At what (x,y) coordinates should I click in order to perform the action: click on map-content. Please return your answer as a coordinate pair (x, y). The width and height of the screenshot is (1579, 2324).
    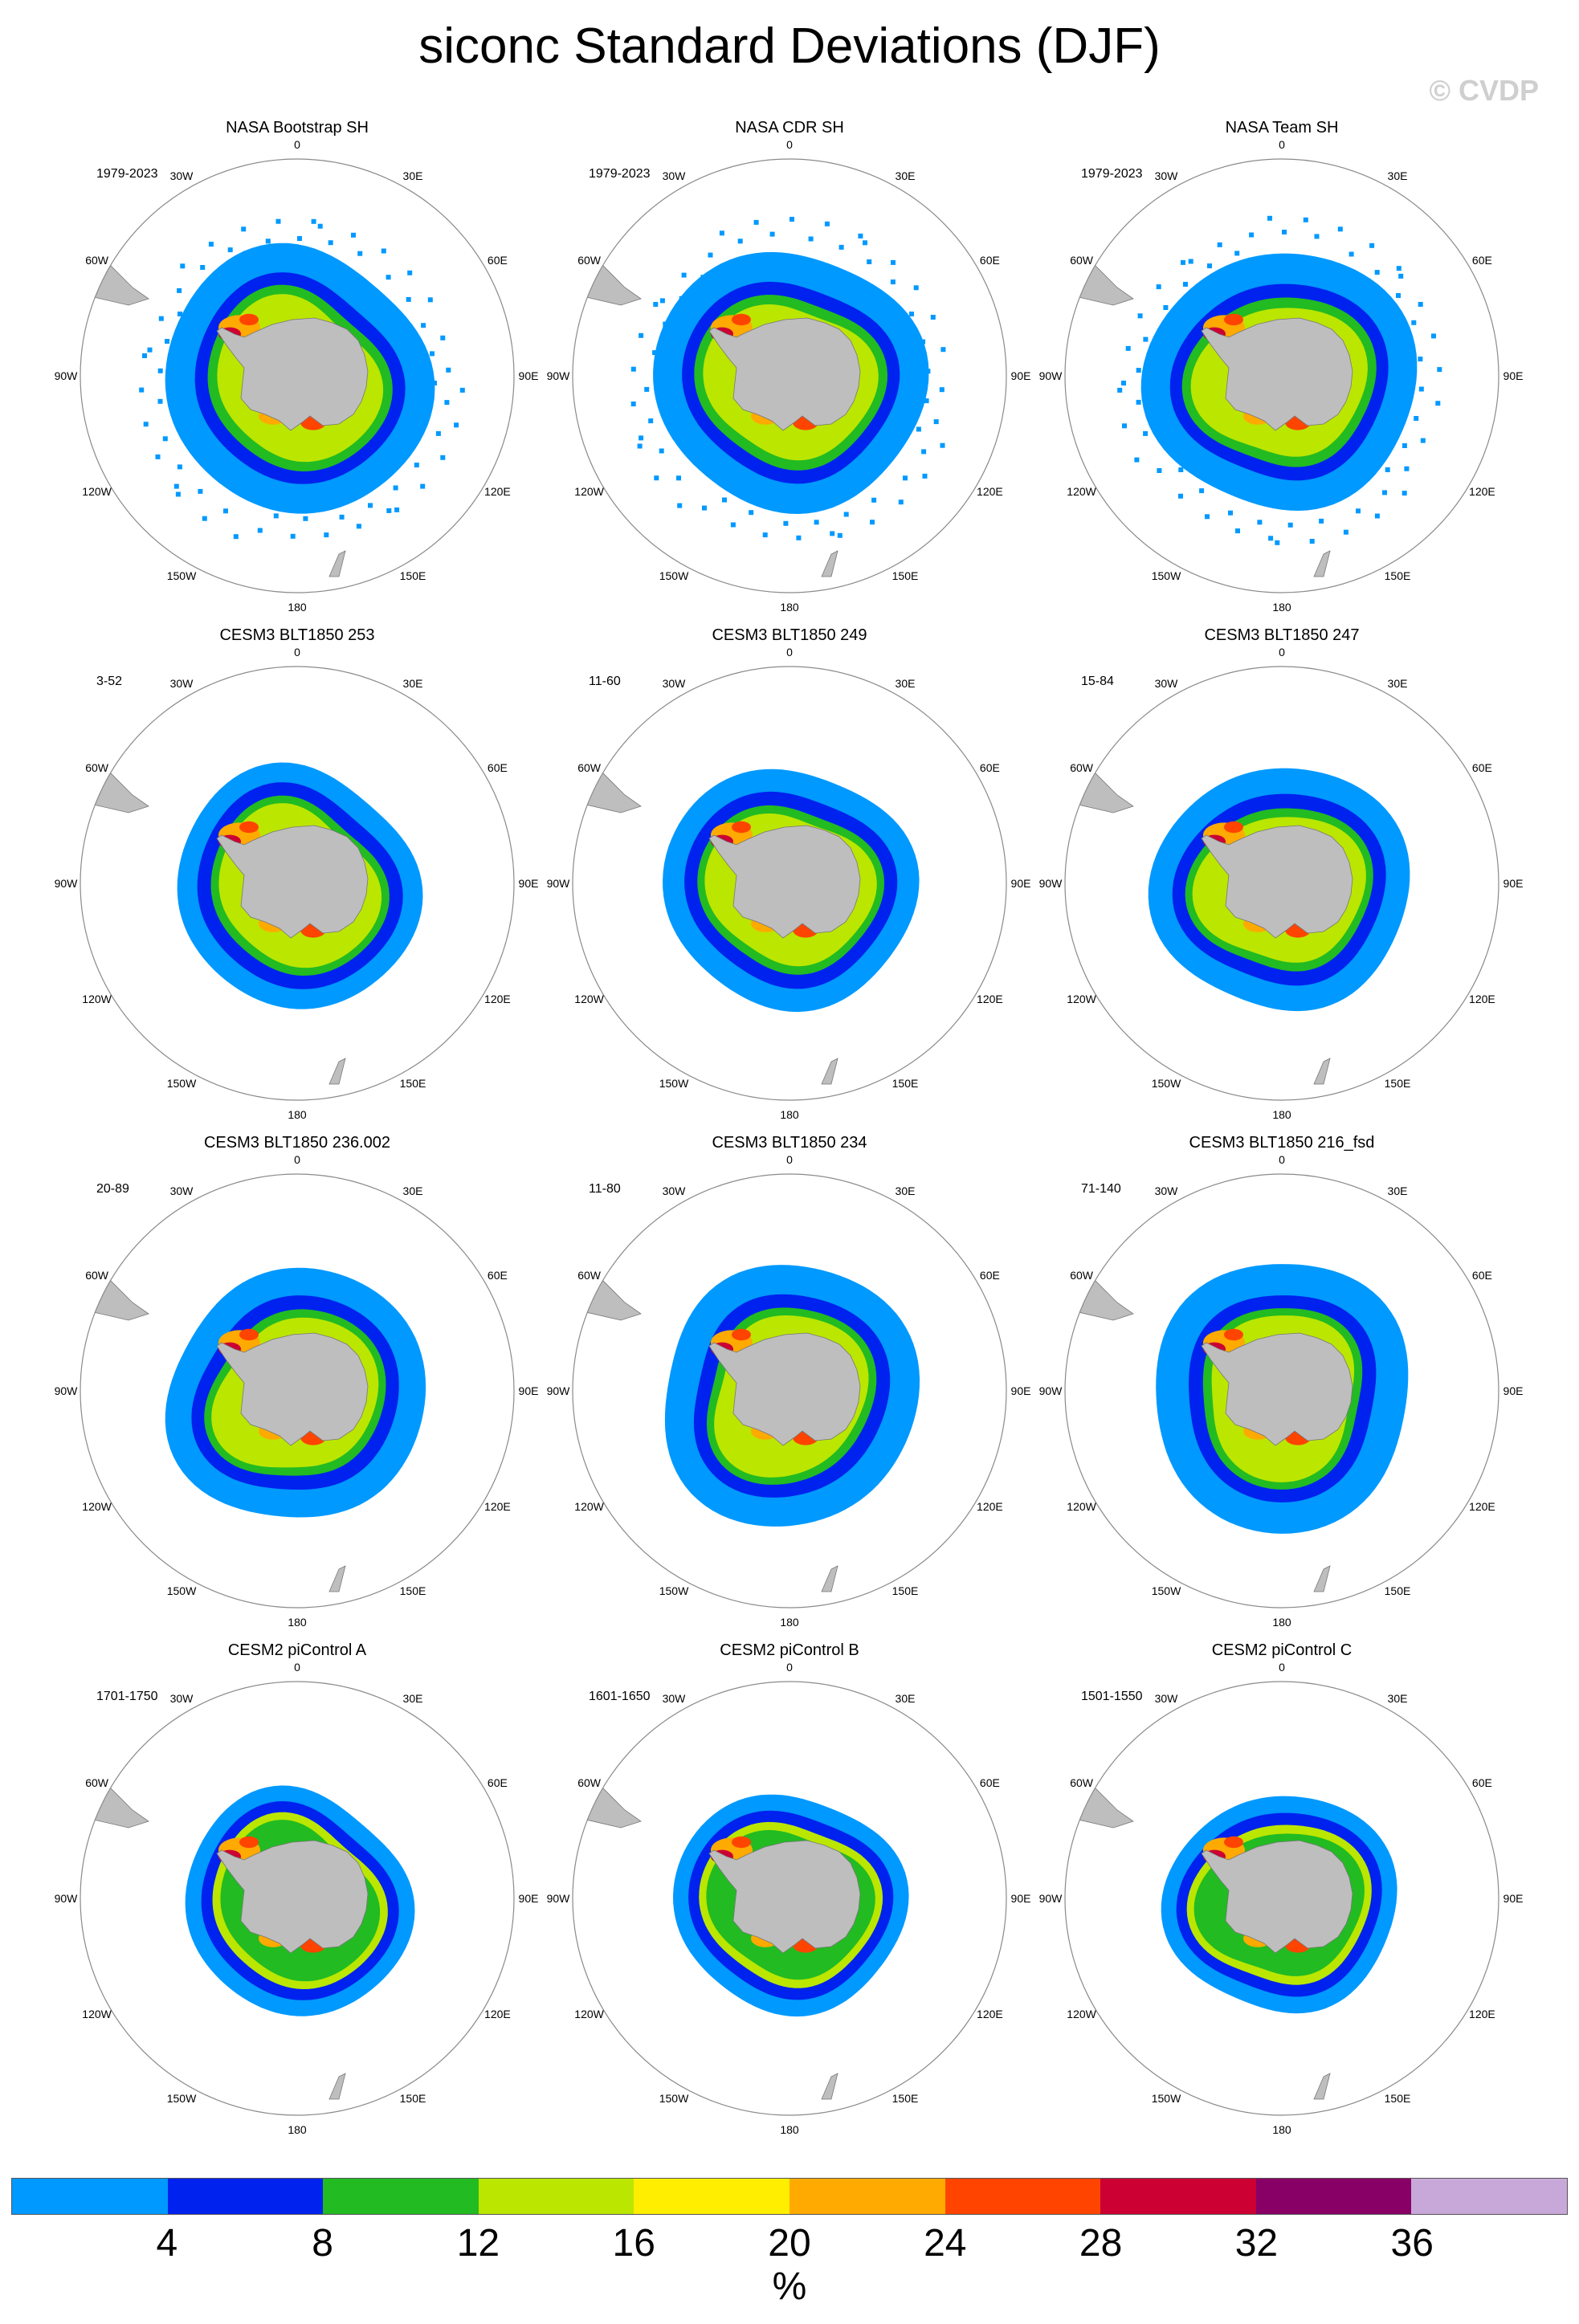
    Looking at the image, I should click on (253, 1430).